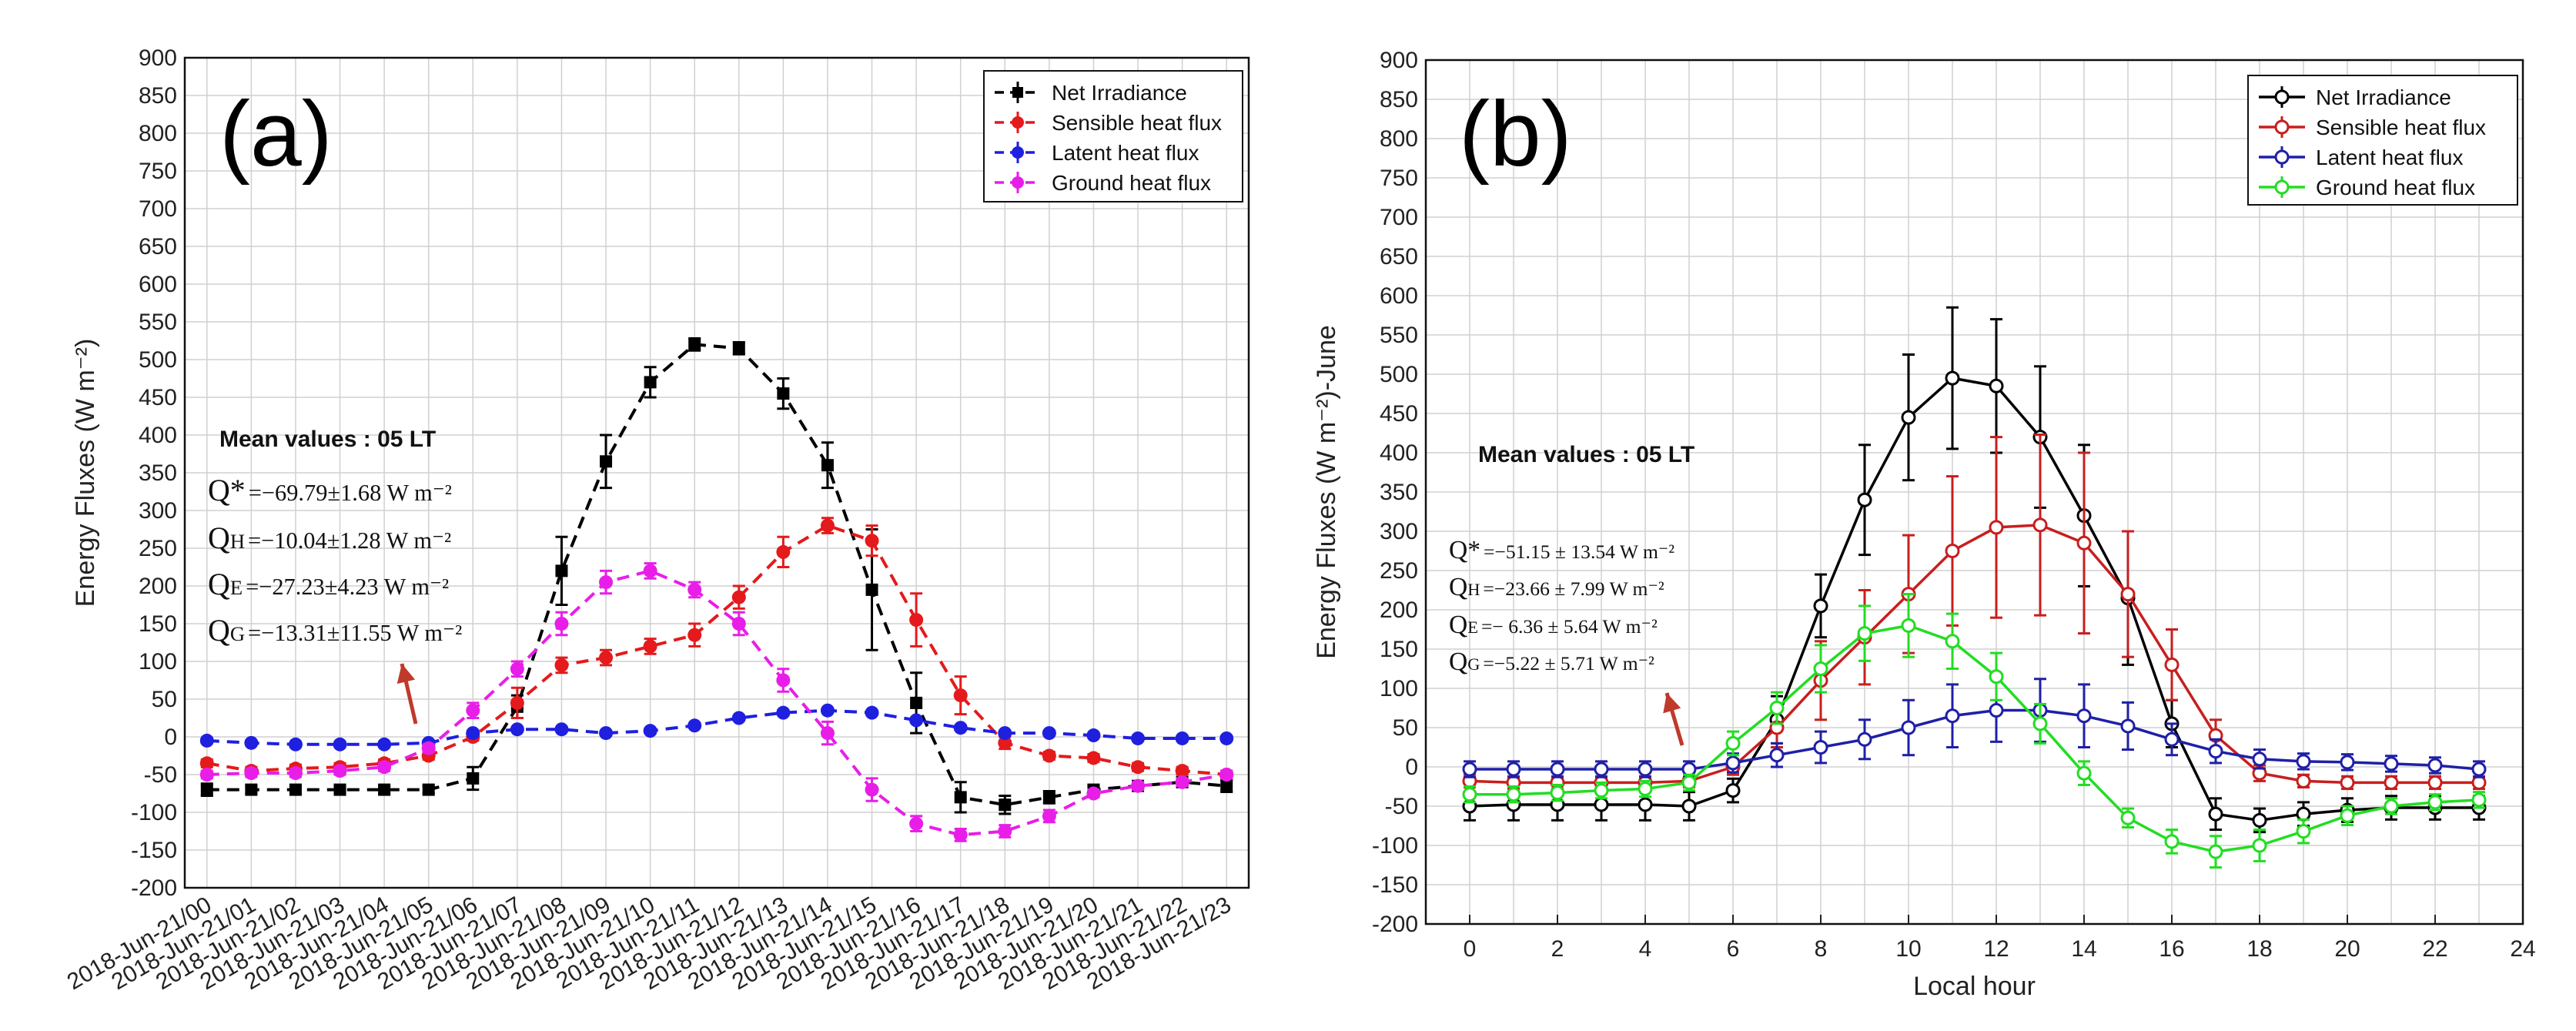 This screenshot has height=1031, width=2576. What do you see at coordinates (158, 322) in the screenshot?
I see `y-tick-label: 550` at bounding box center [158, 322].